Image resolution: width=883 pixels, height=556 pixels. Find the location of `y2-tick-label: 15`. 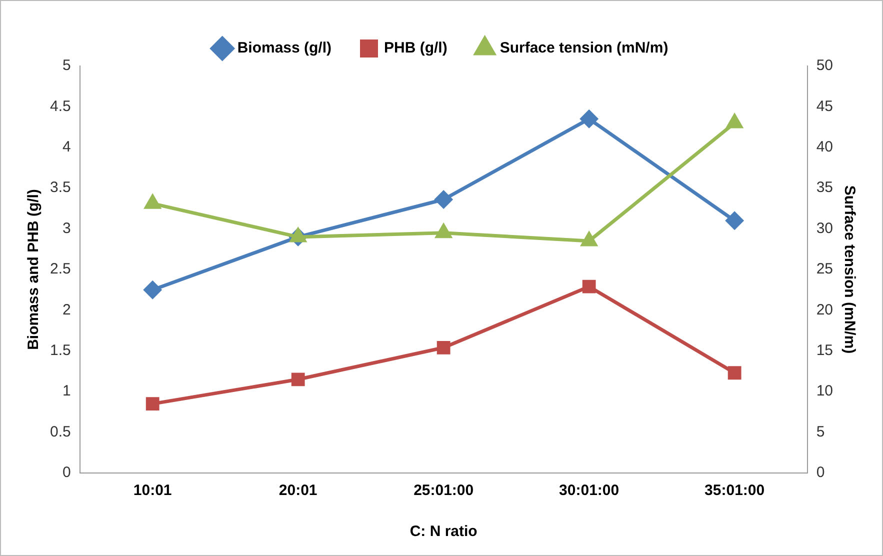

y2-tick-label: 15 is located at coordinates (825, 351).